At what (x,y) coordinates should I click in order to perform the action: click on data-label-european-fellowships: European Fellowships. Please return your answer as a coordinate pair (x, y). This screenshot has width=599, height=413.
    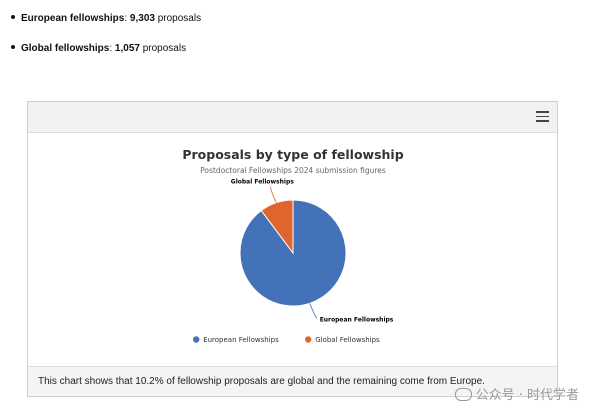
    Looking at the image, I should click on (357, 319).